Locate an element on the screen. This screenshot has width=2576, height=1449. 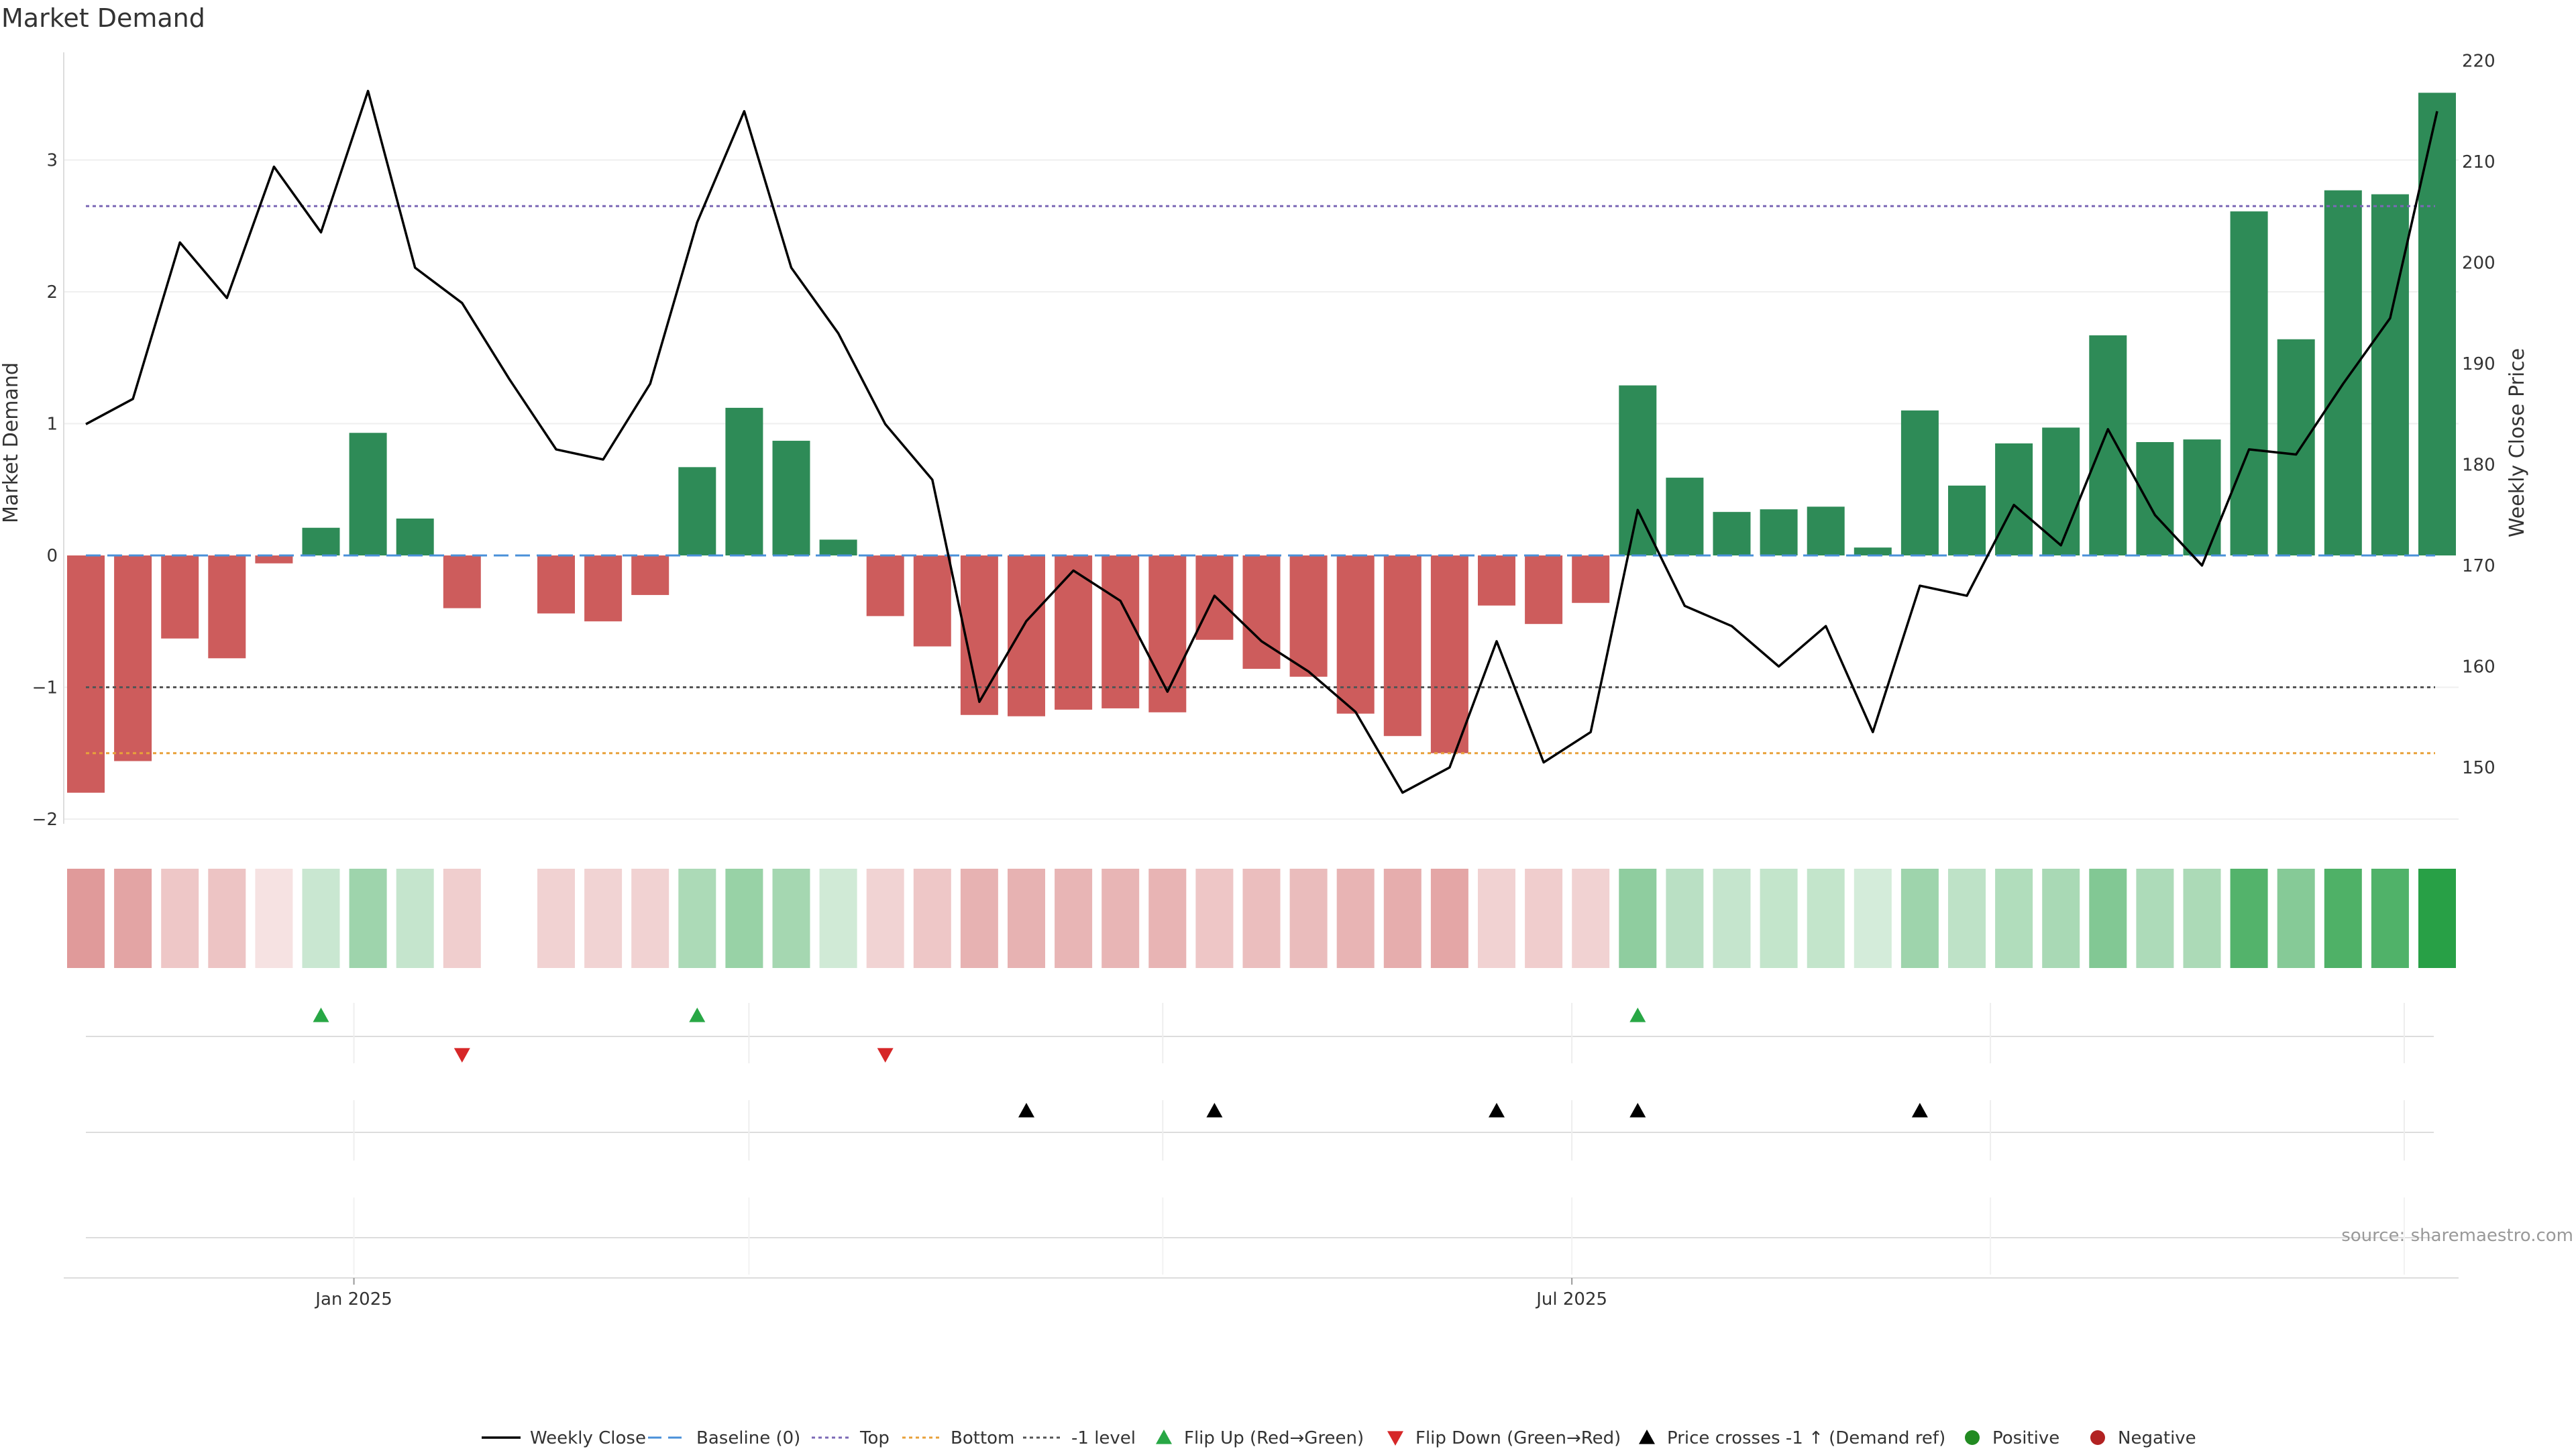
y-tick-label-left: −1 is located at coordinates (45, 688).